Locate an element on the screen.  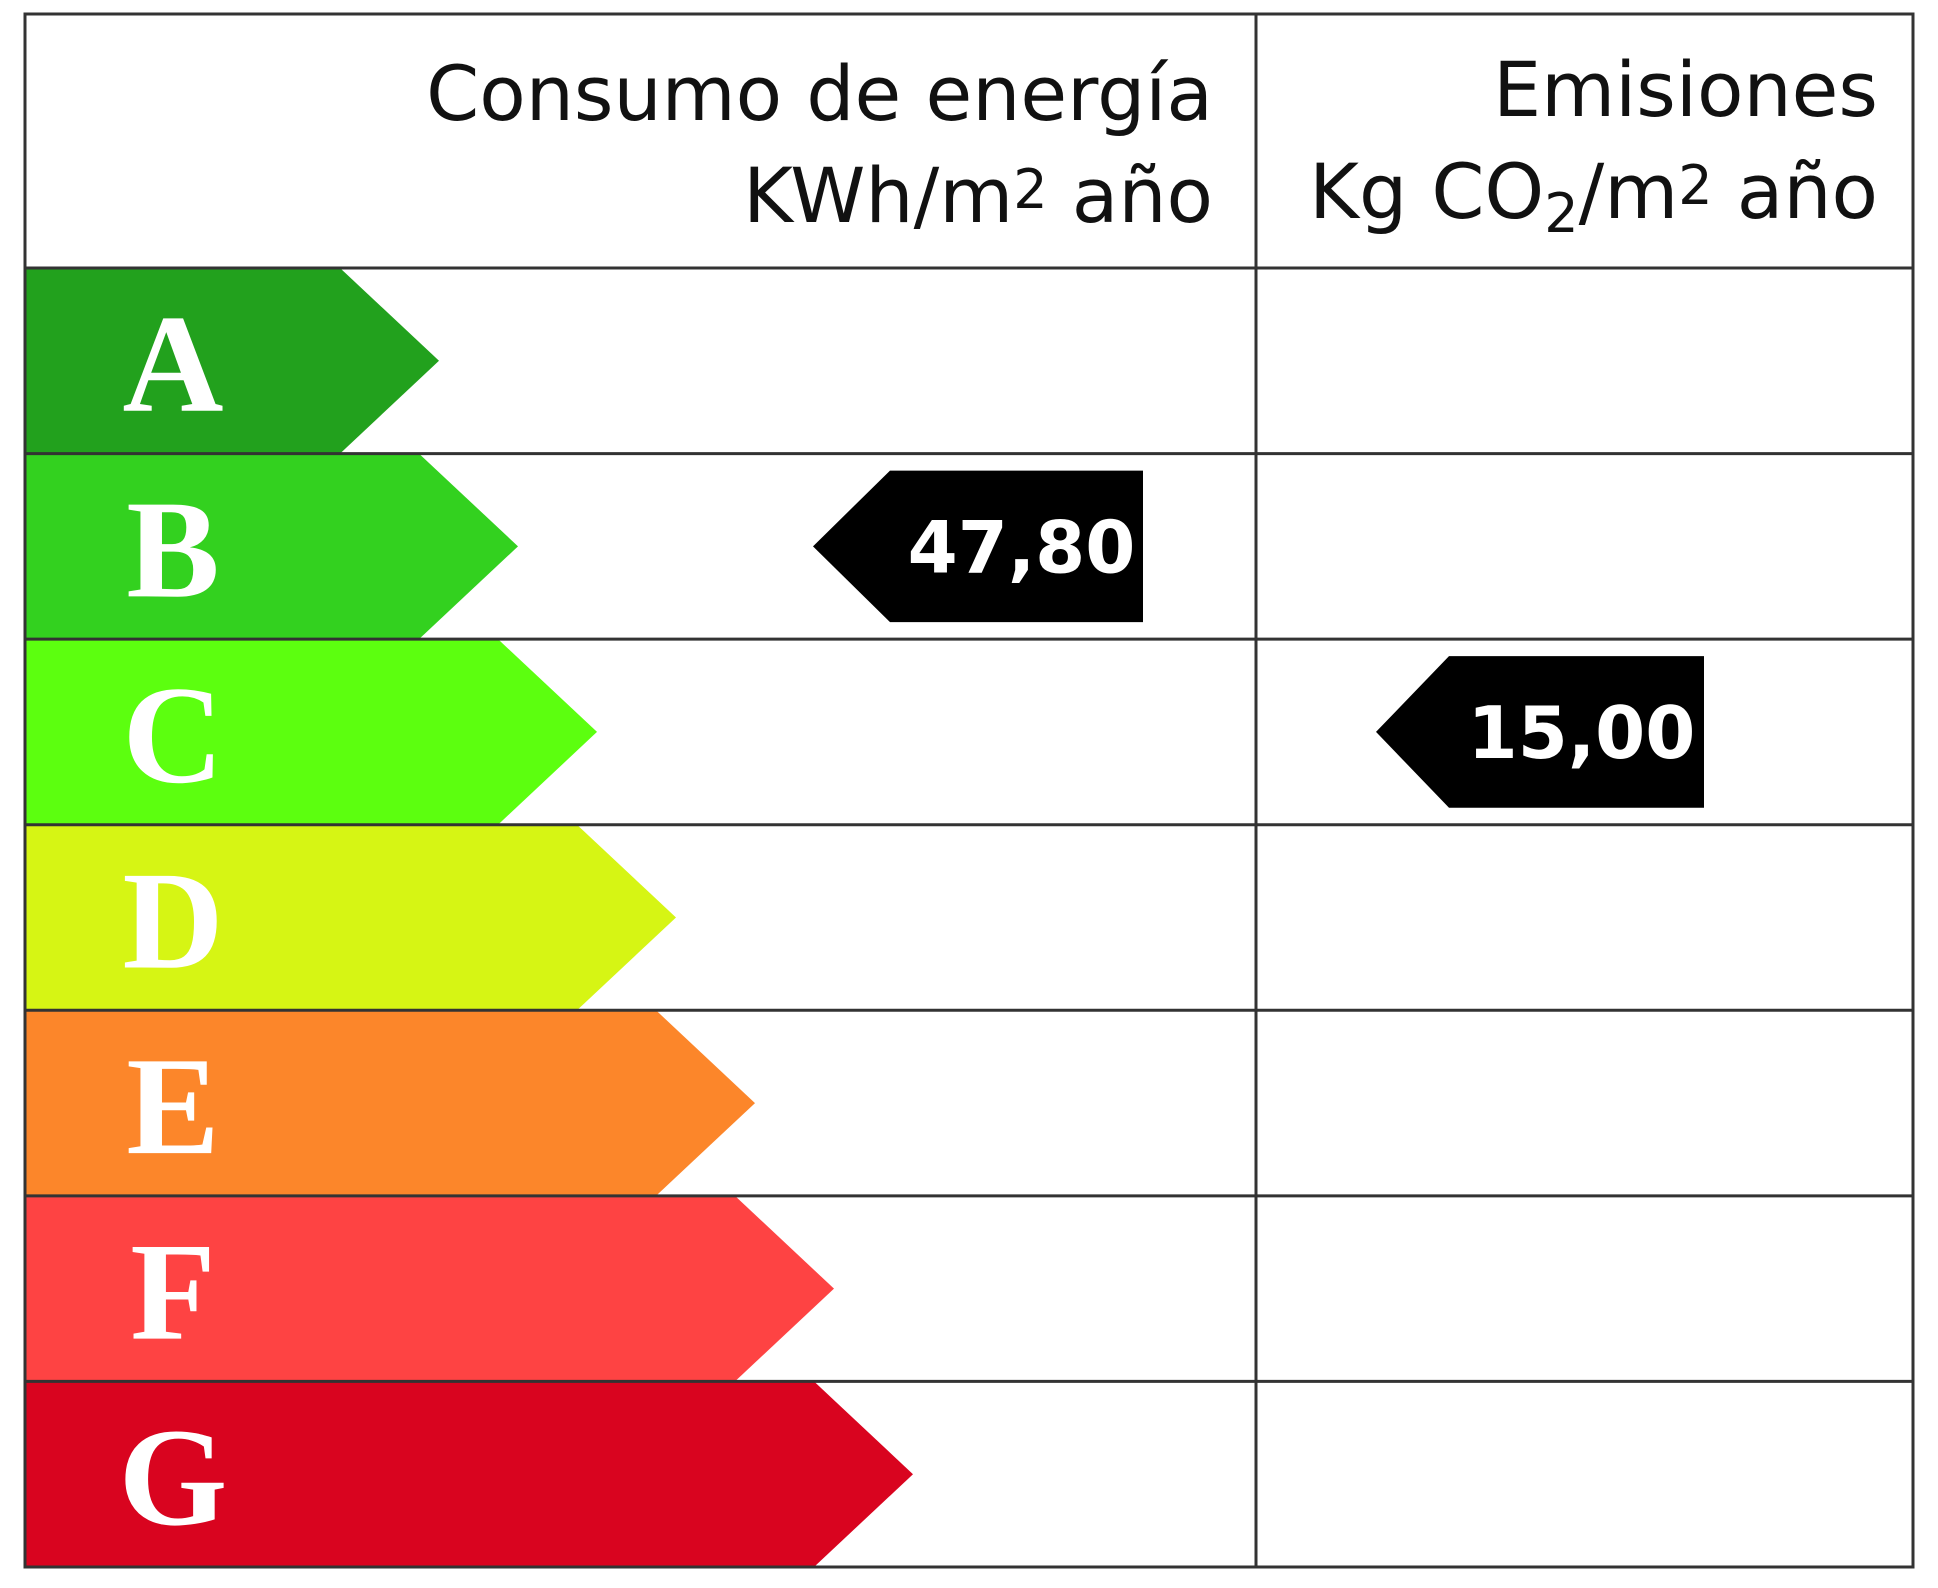
emissions-unit: Kg CO2/m2 año is located at coordinates (1593, 196).